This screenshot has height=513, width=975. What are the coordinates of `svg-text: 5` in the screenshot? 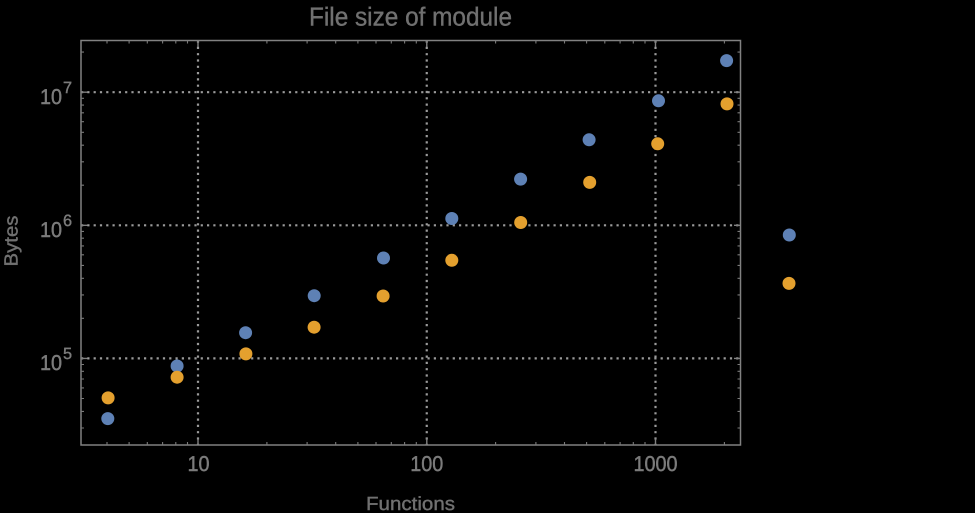 It's located at (67, 354).